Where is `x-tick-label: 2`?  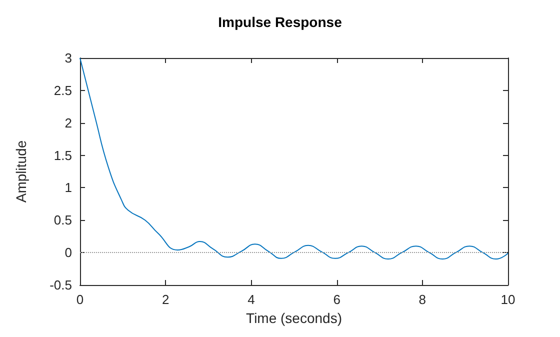
x-tick-label: 2 is located at coordinates (166, 299).